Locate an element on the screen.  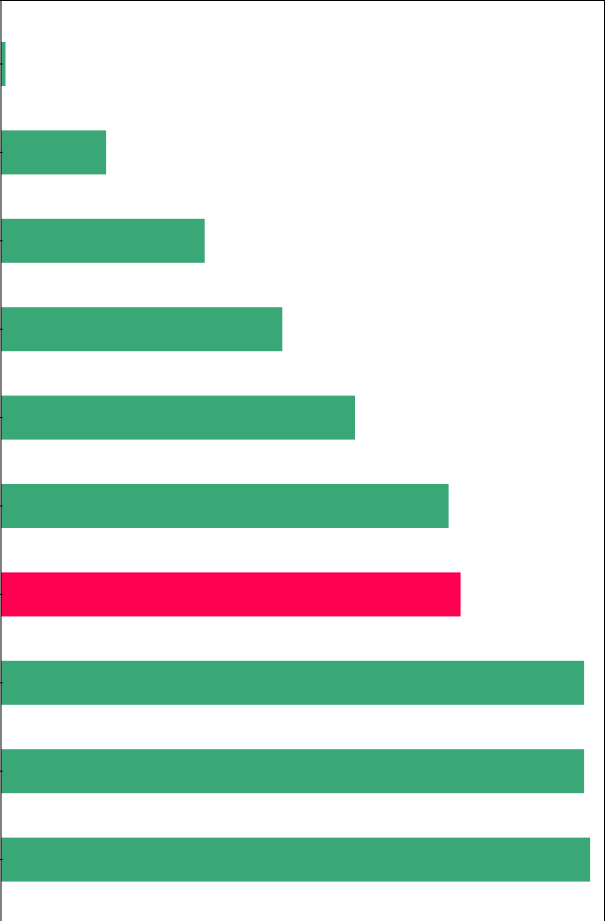
bar-highlighted is located at coordinates (231, 594).